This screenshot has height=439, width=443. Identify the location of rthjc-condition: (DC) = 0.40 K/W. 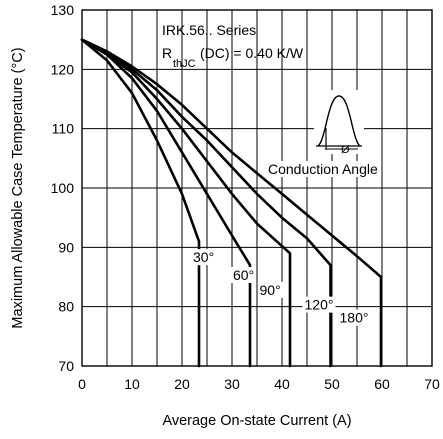
(252, 53).